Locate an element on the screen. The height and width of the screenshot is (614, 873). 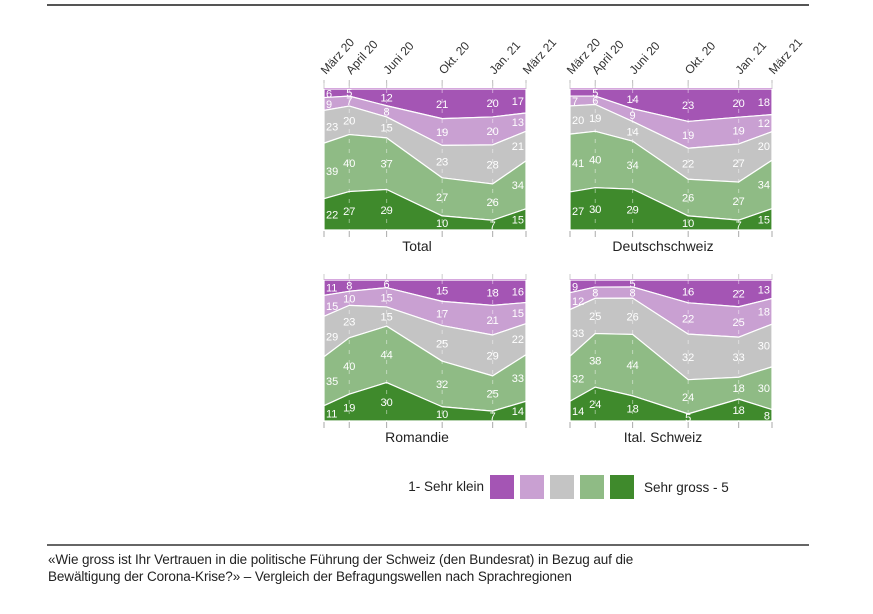
data-label: 33 is located at coordinates (518, 379).